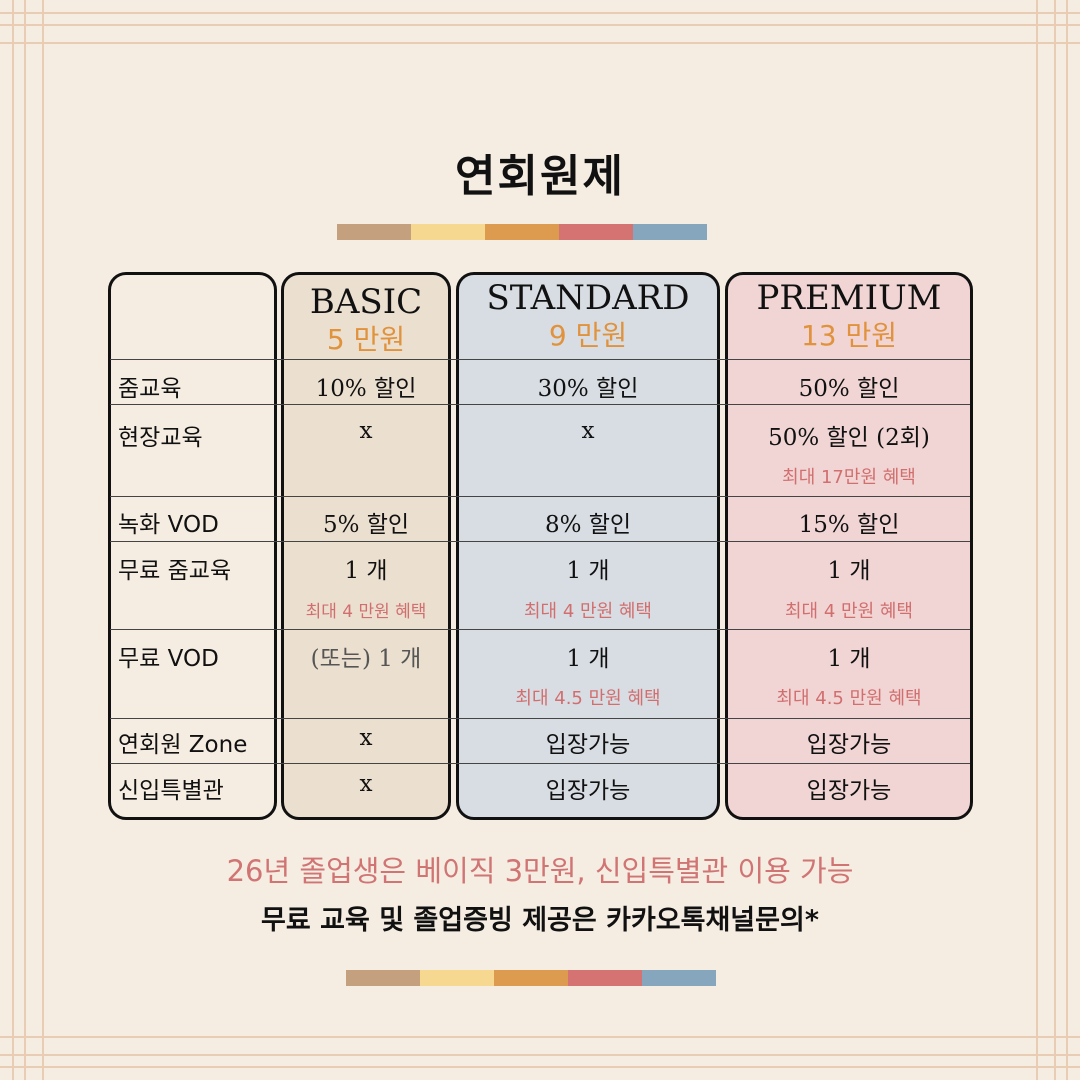 This screenshot has height=1080, width=1080. What do you see at coordinates (540, 176) in the screenshot?
I see `page-title: 연회원제` at bounding box center [540, 176].